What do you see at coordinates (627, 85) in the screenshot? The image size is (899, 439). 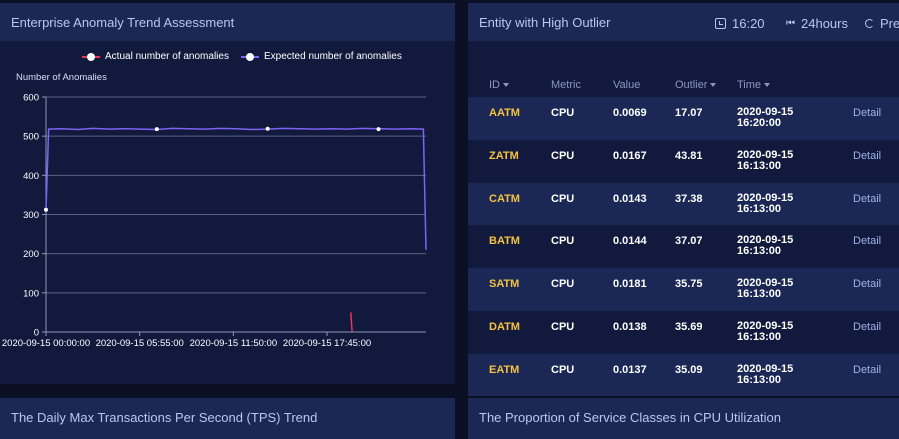 I see `column-header-value: Value` at bounding box center [627, 85].